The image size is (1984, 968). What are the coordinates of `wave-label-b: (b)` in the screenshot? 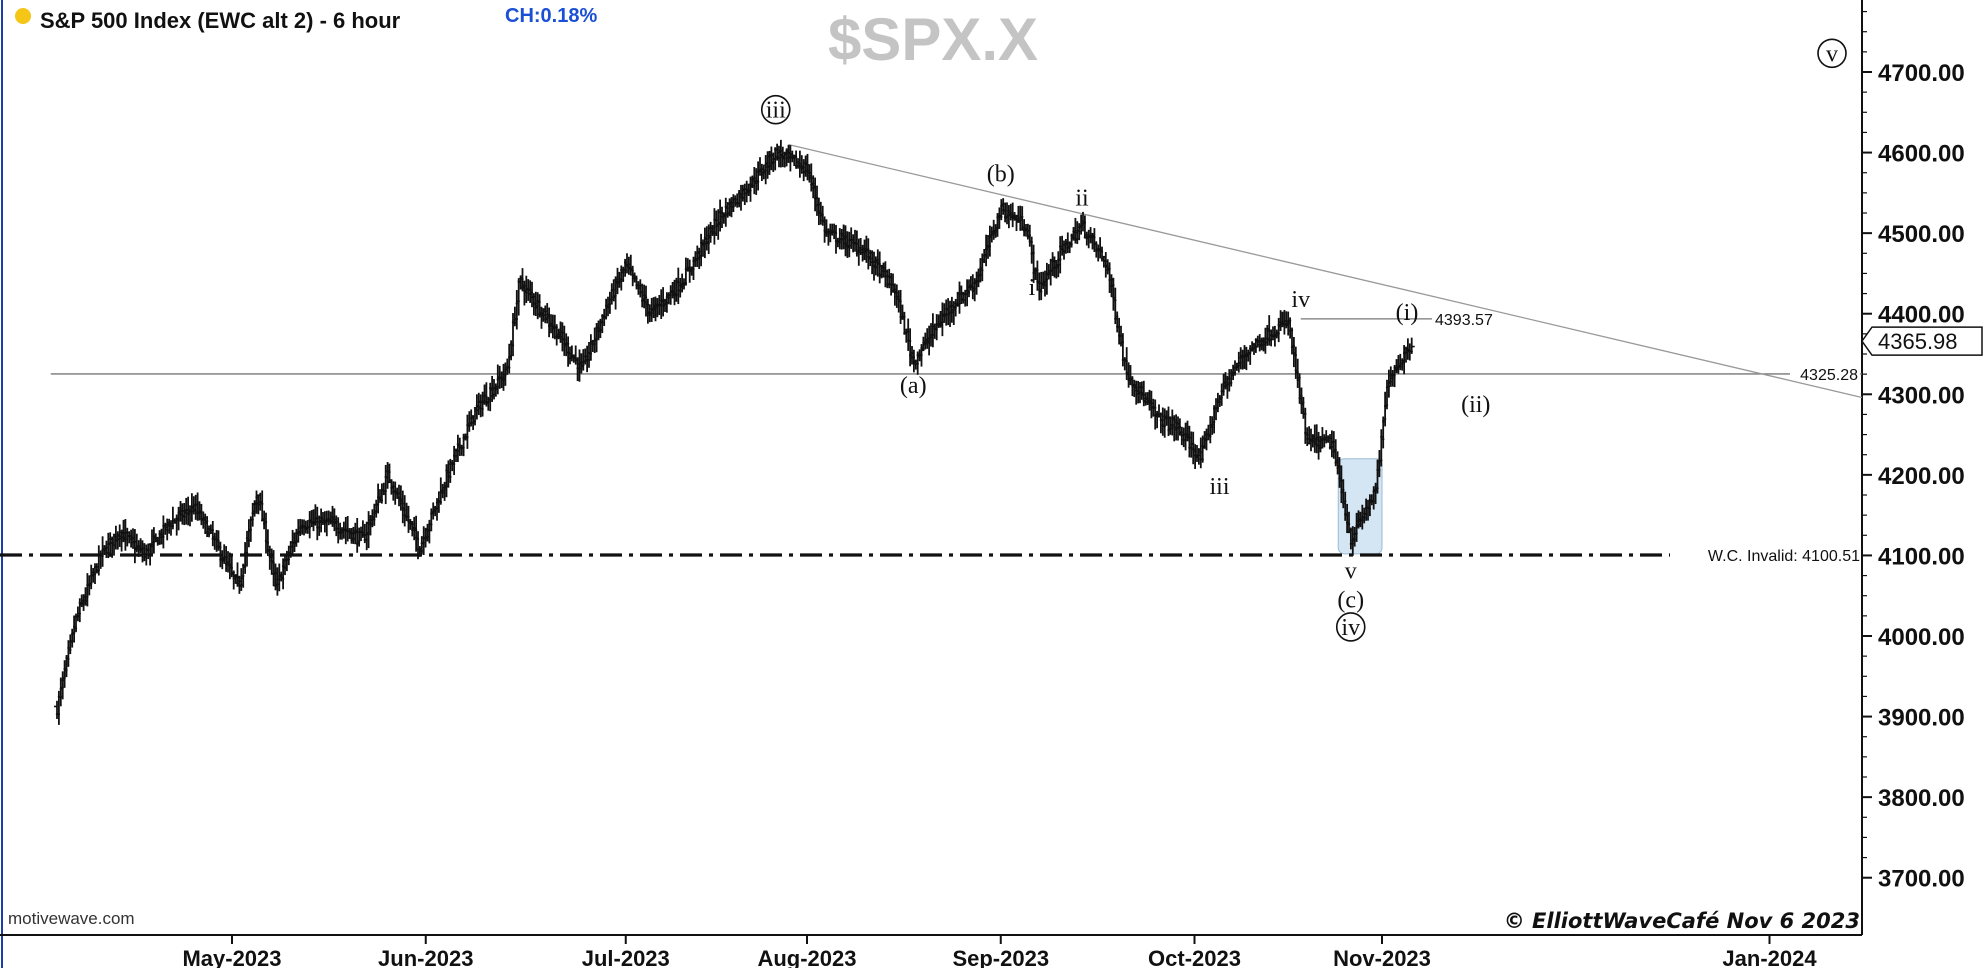 It's located at (1001, 174).